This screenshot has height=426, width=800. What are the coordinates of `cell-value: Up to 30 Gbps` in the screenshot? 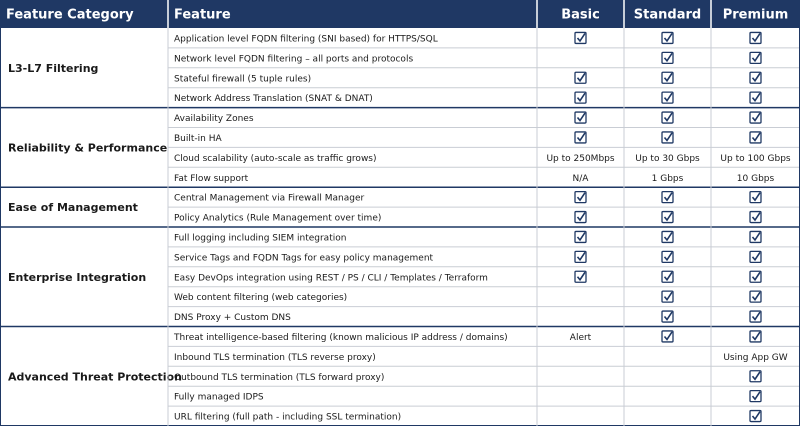 It's located at (667, 159).